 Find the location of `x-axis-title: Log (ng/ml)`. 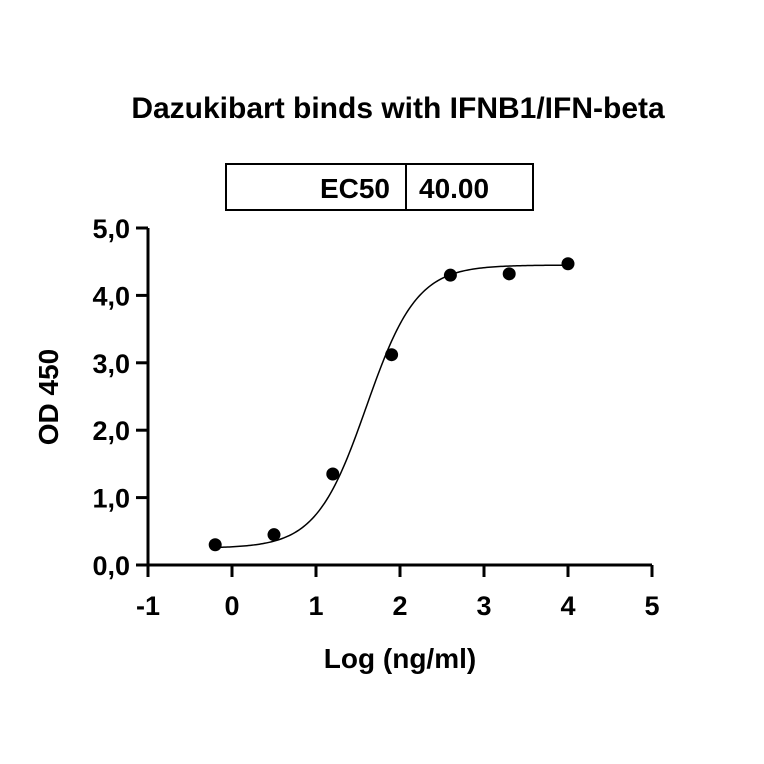

x-axis-title: Log (ng/ml) is located at coordinates (400, 658).